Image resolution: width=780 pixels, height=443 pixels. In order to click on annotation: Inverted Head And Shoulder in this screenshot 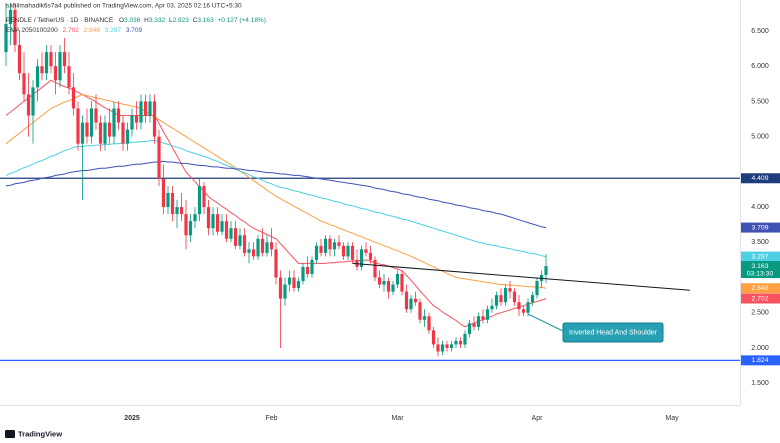, I will do `click(595, 328)`.